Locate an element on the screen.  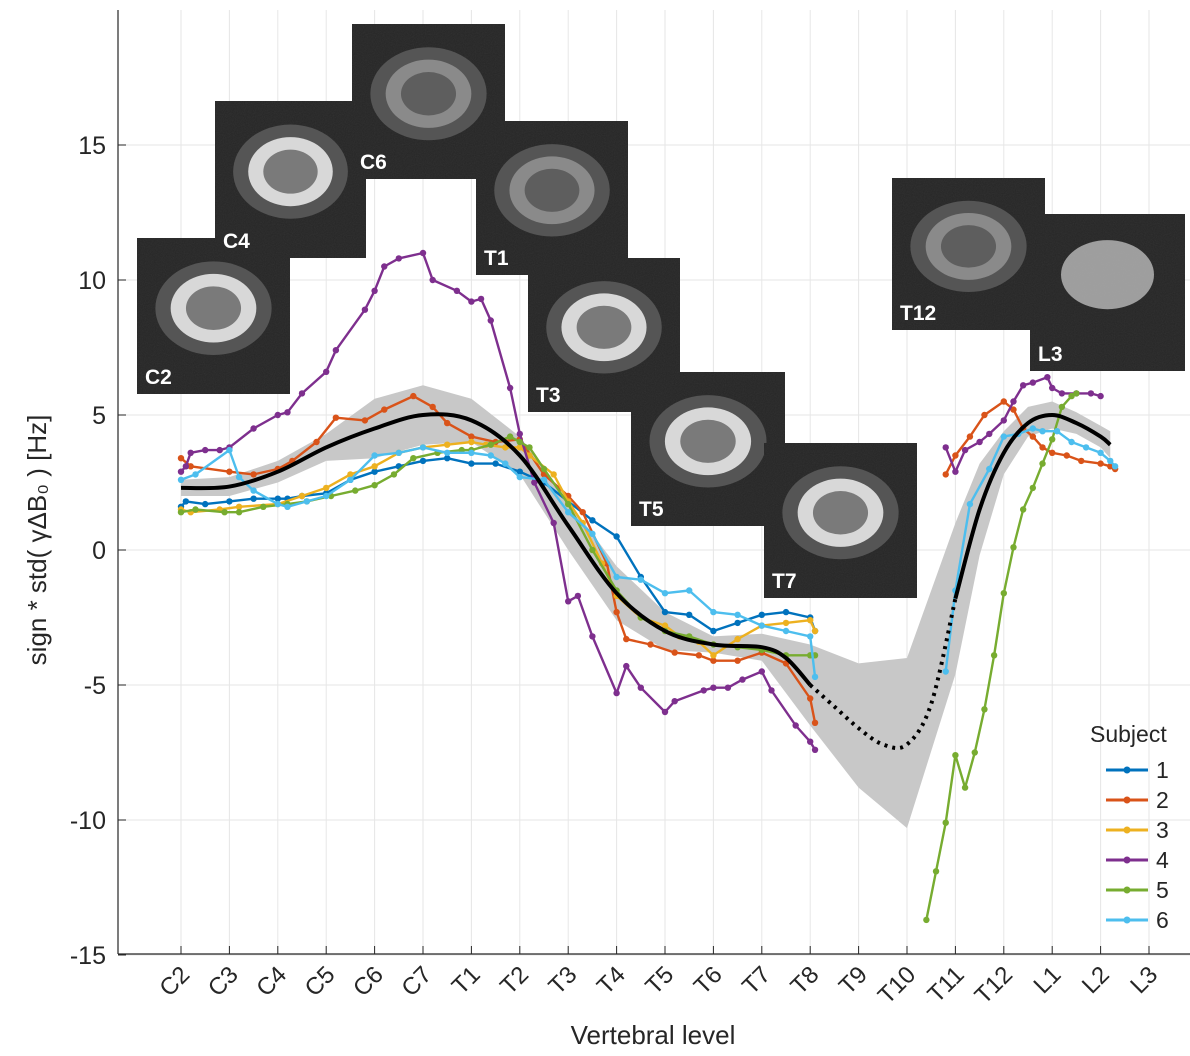
y-tick-label: 0 is located at coordinates (99, 551).